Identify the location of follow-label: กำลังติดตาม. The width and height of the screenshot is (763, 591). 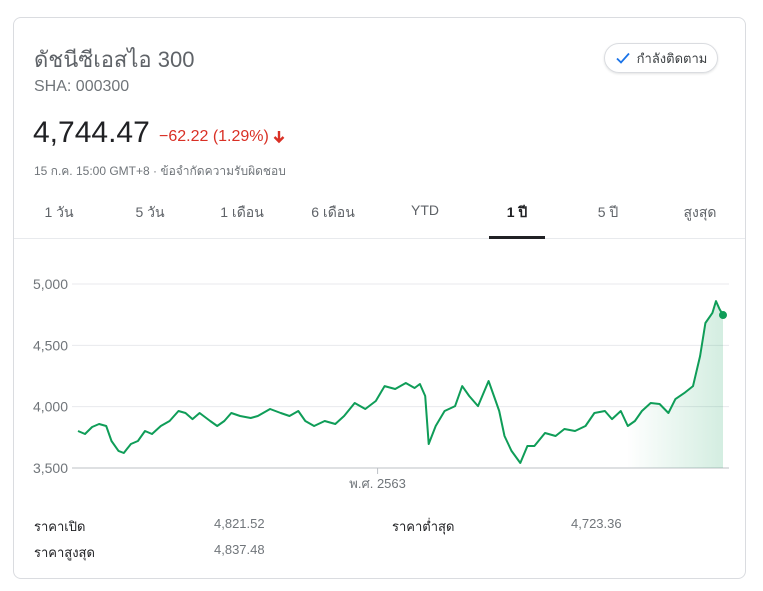
(672, 58).